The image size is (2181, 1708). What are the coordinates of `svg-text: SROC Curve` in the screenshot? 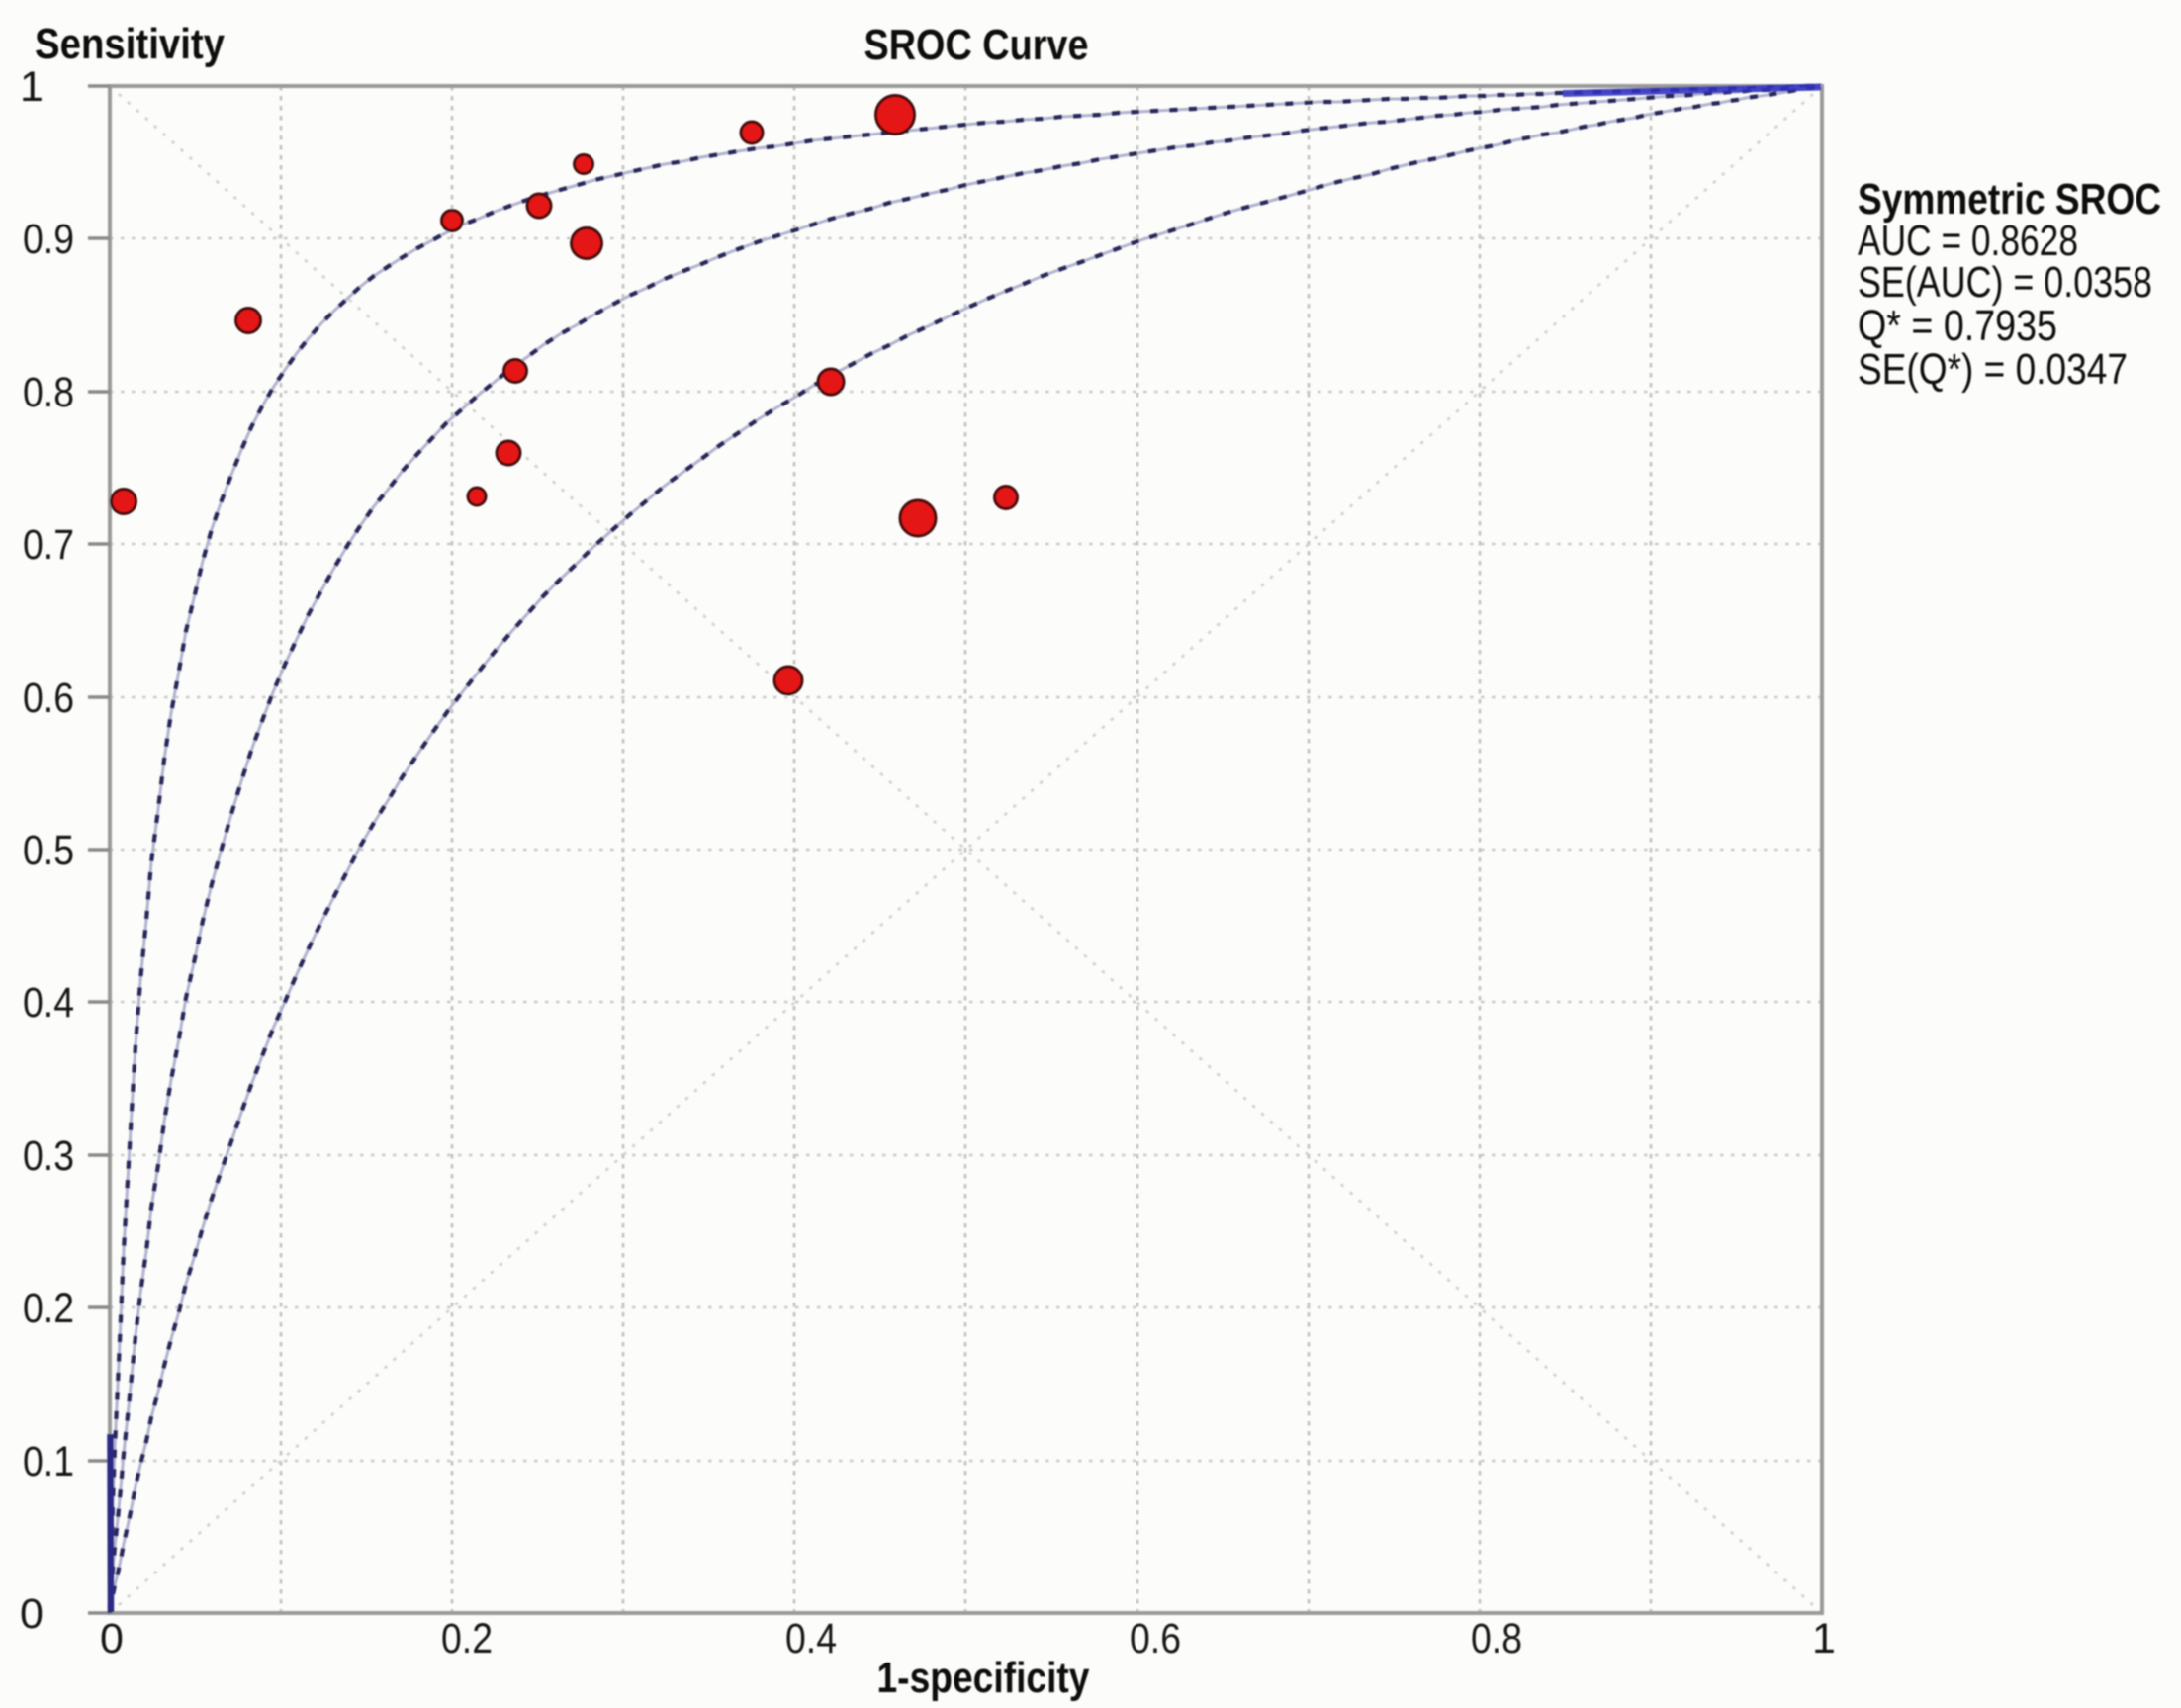 It's located at (976, 45).